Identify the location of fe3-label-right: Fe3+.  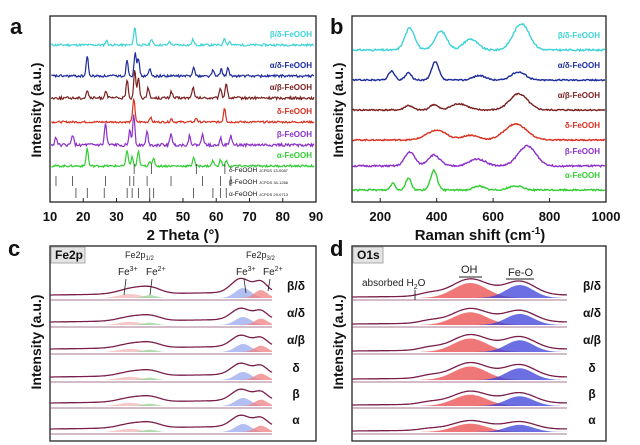
(246, 272).